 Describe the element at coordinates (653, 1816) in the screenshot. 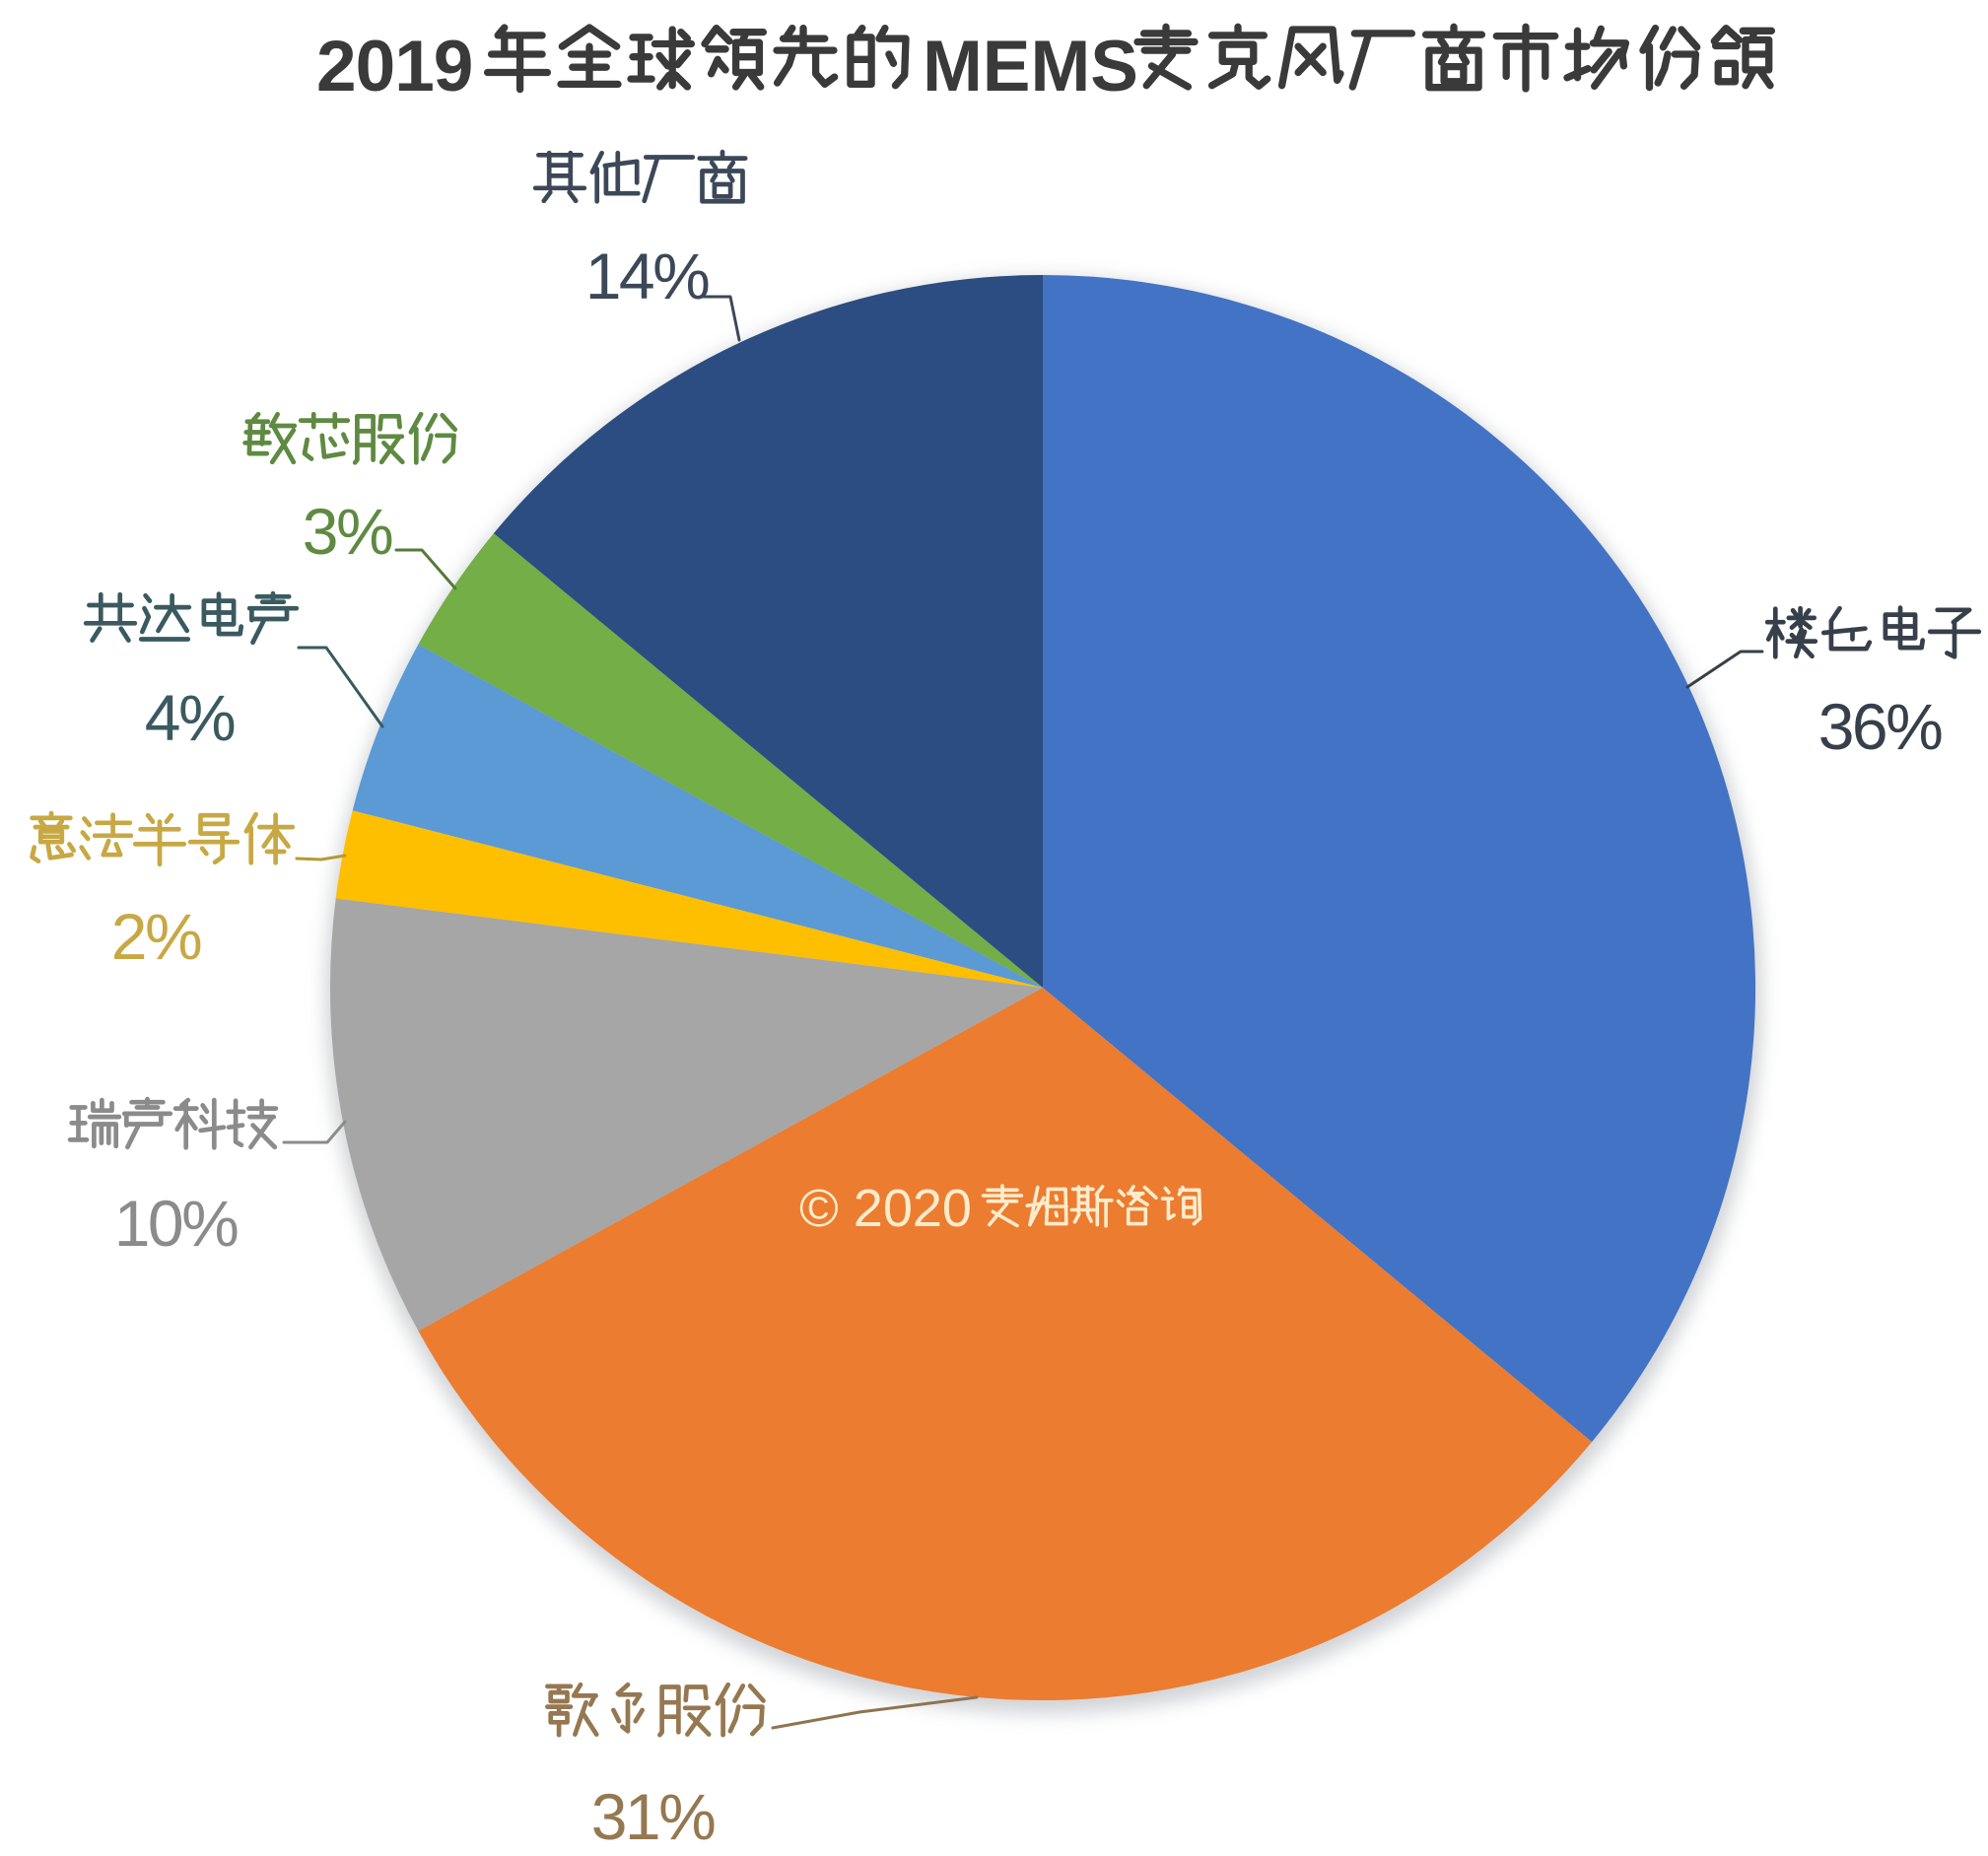

I see `svg-text: 31%` at that location.